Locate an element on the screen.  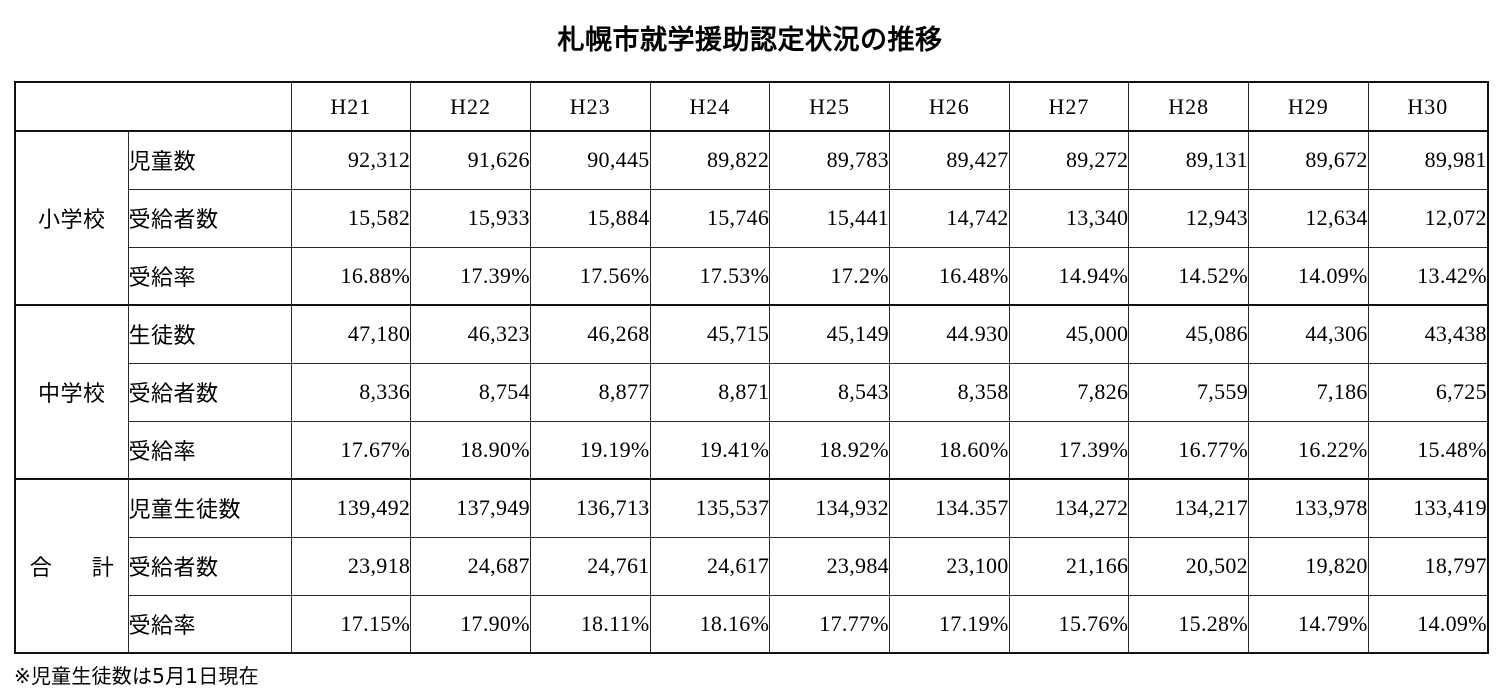
data-cell: 8,754 is located at coordinates (470, 392).